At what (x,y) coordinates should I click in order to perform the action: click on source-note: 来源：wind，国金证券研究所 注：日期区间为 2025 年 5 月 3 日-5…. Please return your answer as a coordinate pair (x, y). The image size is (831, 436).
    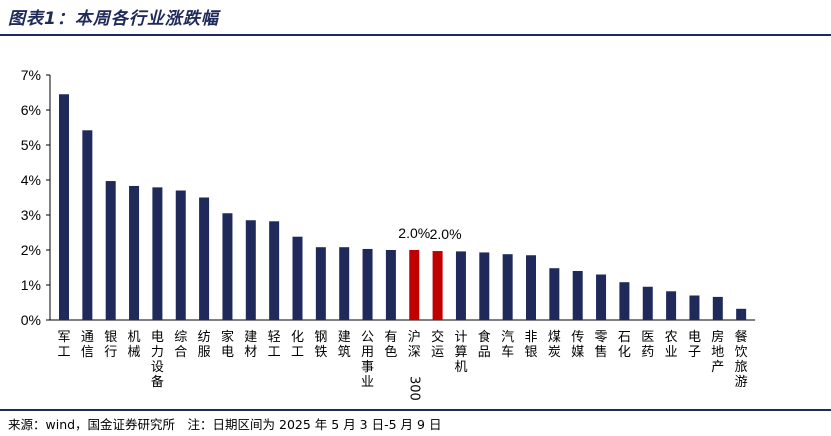
    Looking at the image, I should click on (225, 424).